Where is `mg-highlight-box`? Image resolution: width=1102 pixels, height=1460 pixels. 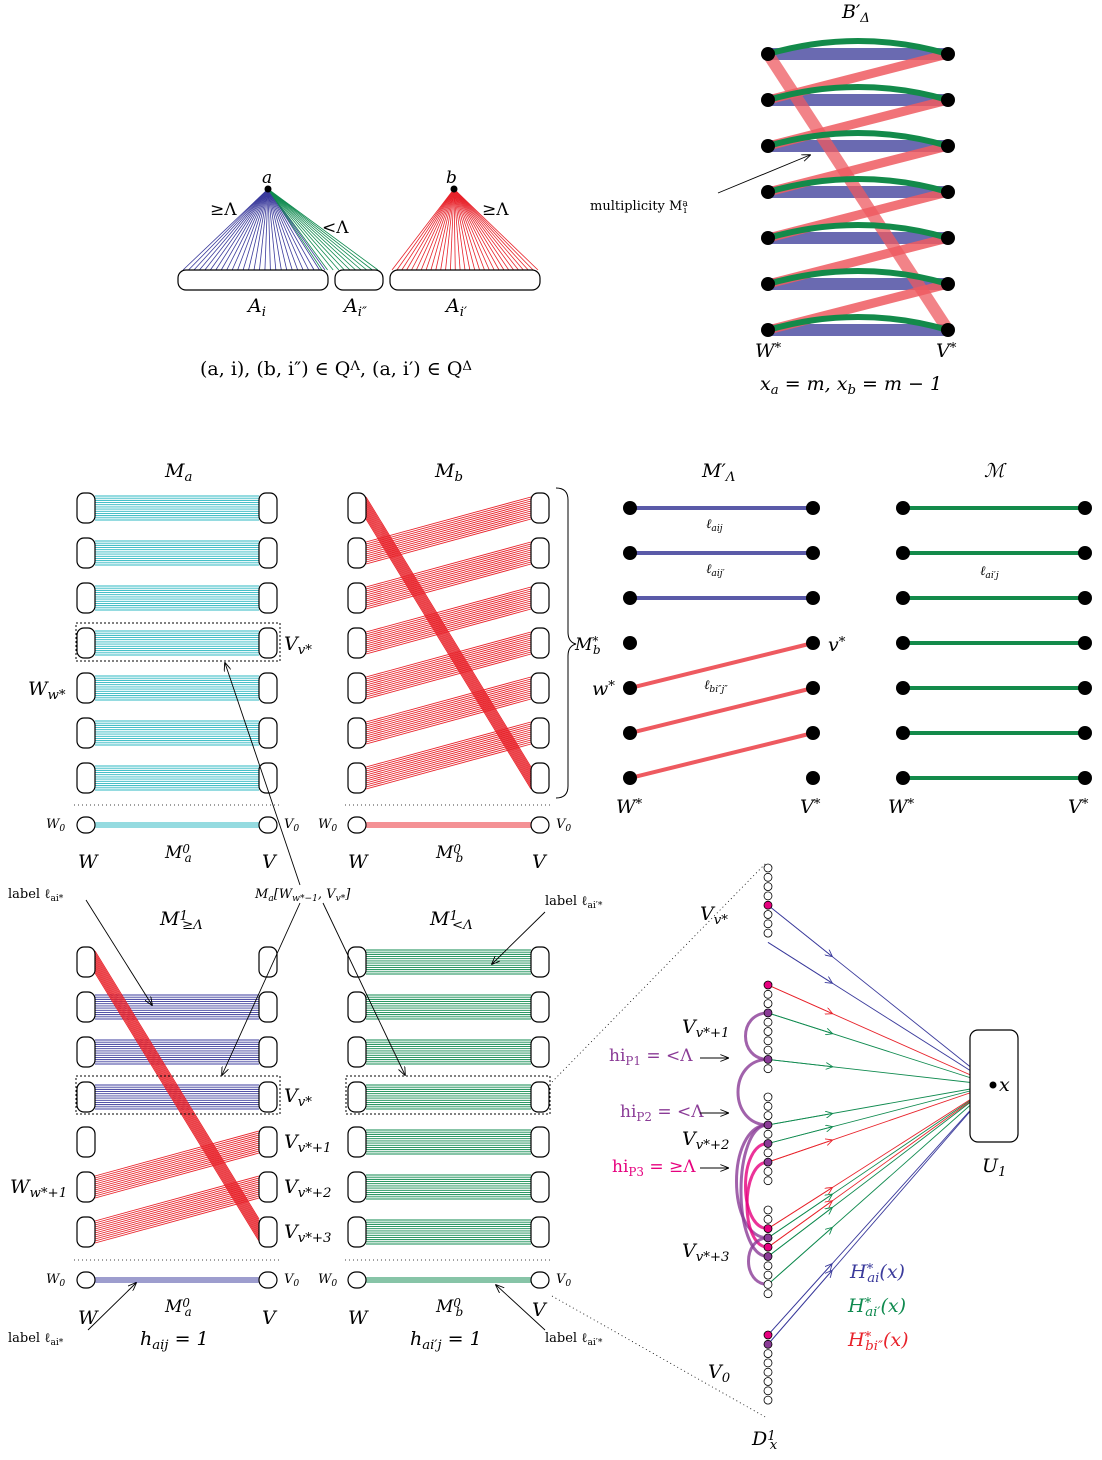 mg-highlight-box is located at coordinates (178, 1095).